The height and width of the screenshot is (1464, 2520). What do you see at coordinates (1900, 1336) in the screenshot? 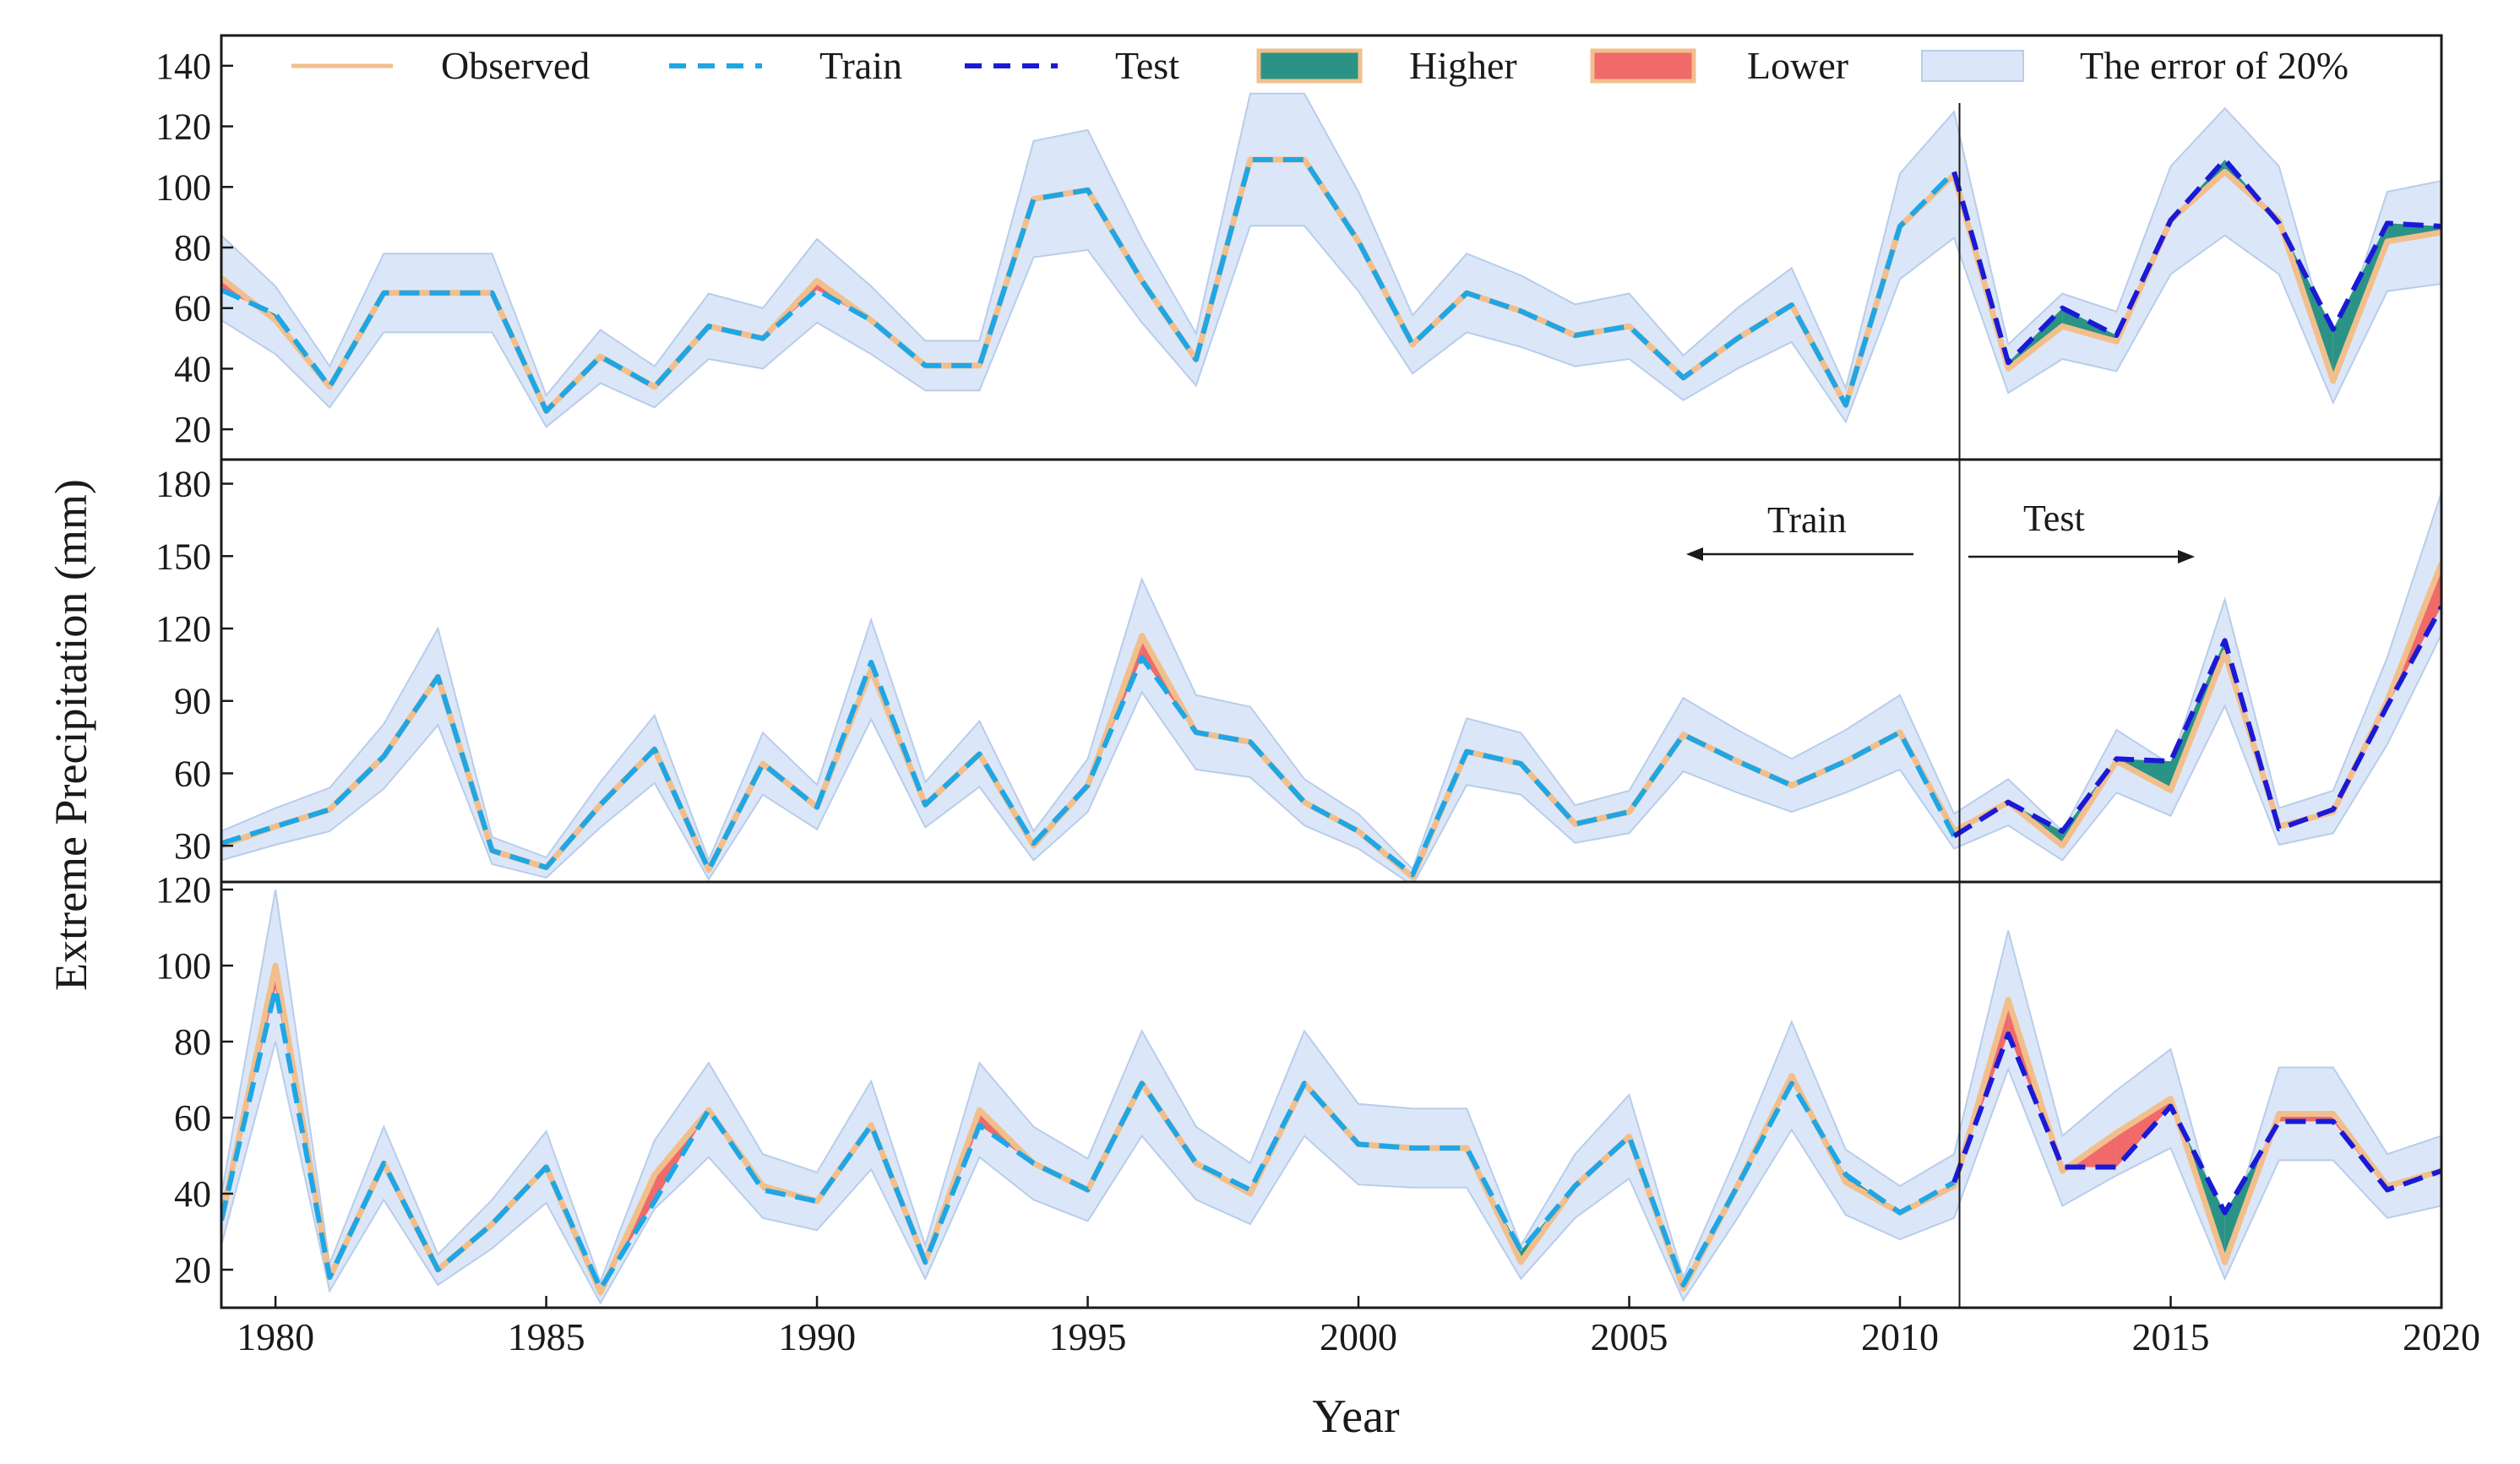
I see `x-tick-label: 2010` at bounding box center [1900, 1336].